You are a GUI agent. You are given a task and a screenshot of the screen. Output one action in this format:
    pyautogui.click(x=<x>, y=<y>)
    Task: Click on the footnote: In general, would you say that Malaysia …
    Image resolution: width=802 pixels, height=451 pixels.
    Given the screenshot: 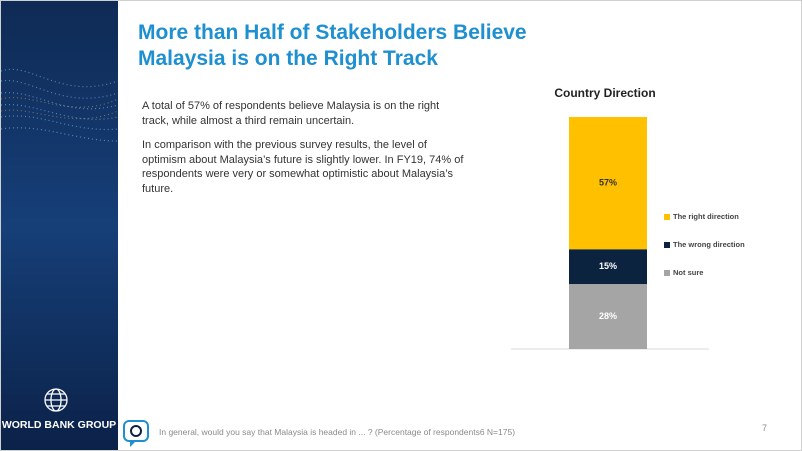 What is the action you would take?
    pyautogui.click(x=337, y=432)
    